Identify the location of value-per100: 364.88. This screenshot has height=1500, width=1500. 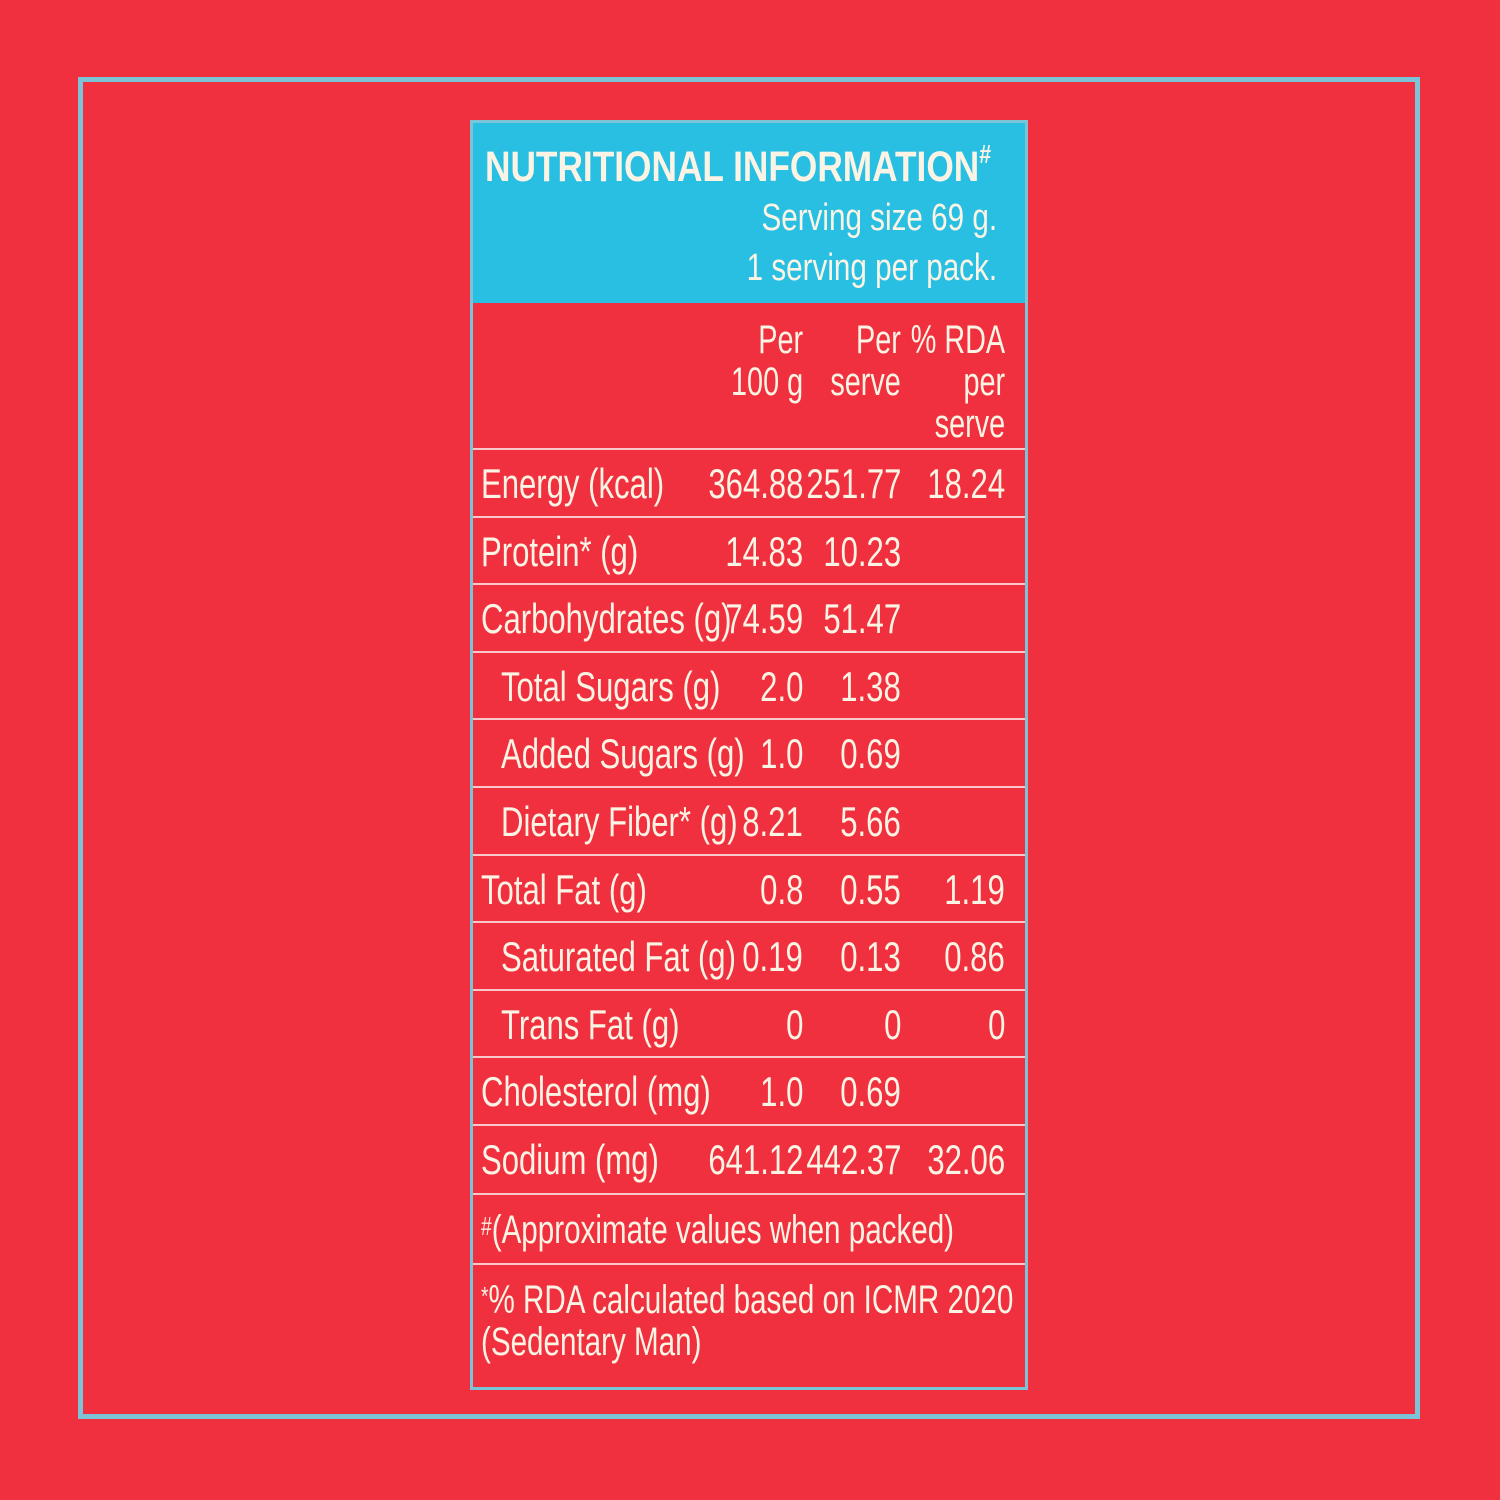
(755, 483).